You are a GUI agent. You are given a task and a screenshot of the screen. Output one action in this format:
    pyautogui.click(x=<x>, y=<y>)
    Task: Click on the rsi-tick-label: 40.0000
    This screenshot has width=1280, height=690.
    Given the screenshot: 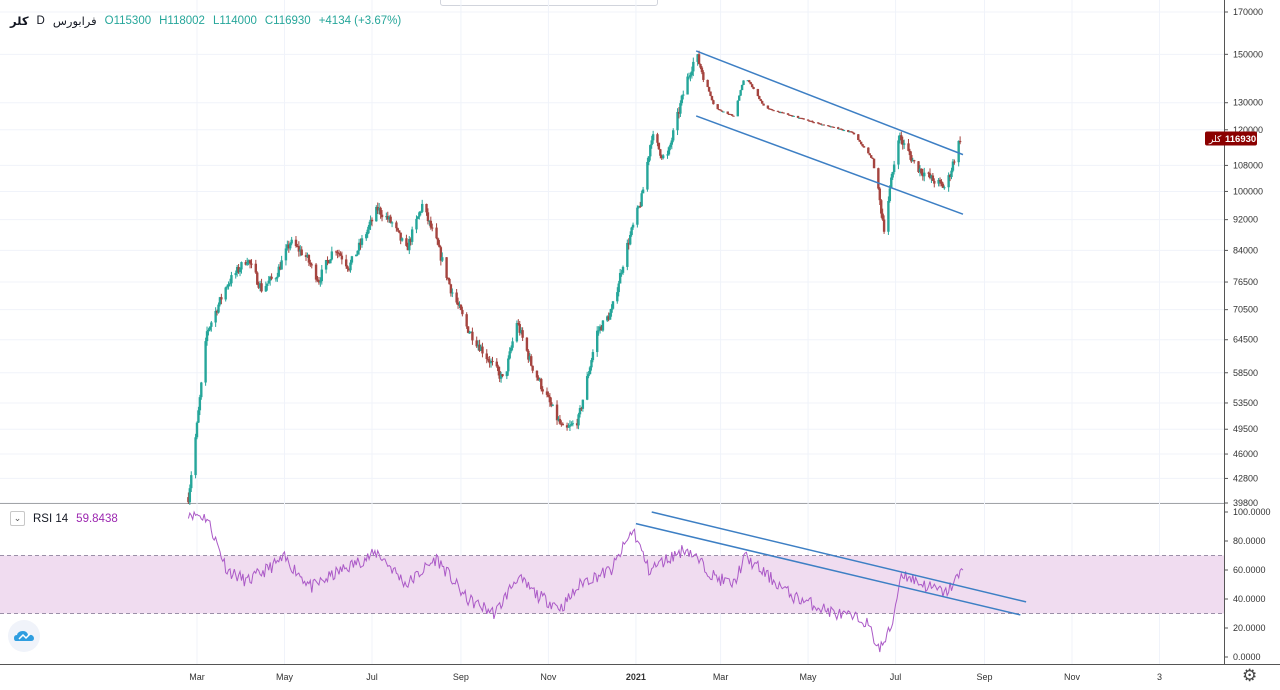 What is the action you would take?
    pyautogui.click(x=1249, y=599)
    